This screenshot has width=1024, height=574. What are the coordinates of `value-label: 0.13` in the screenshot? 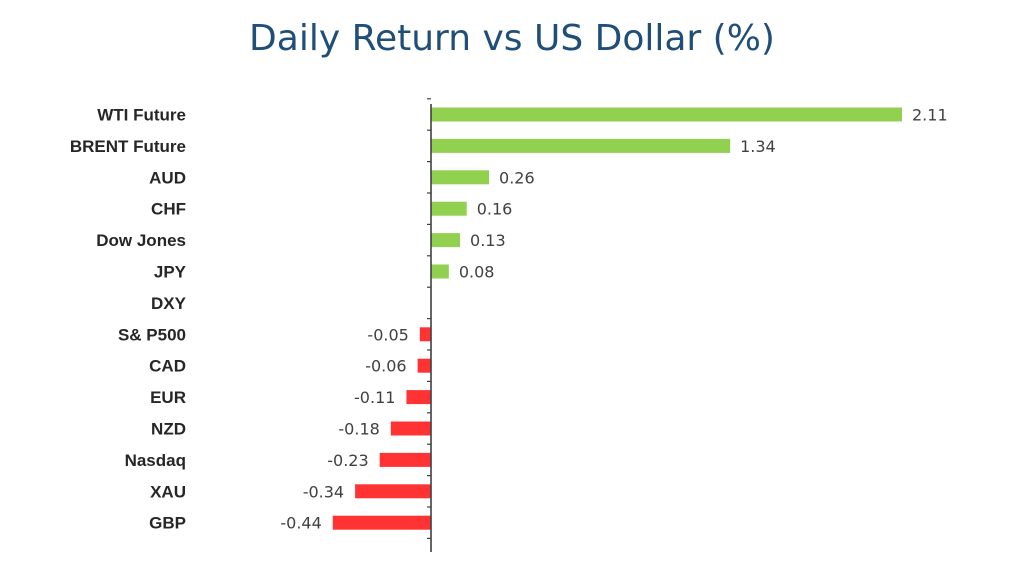 It's located at (488, 240).